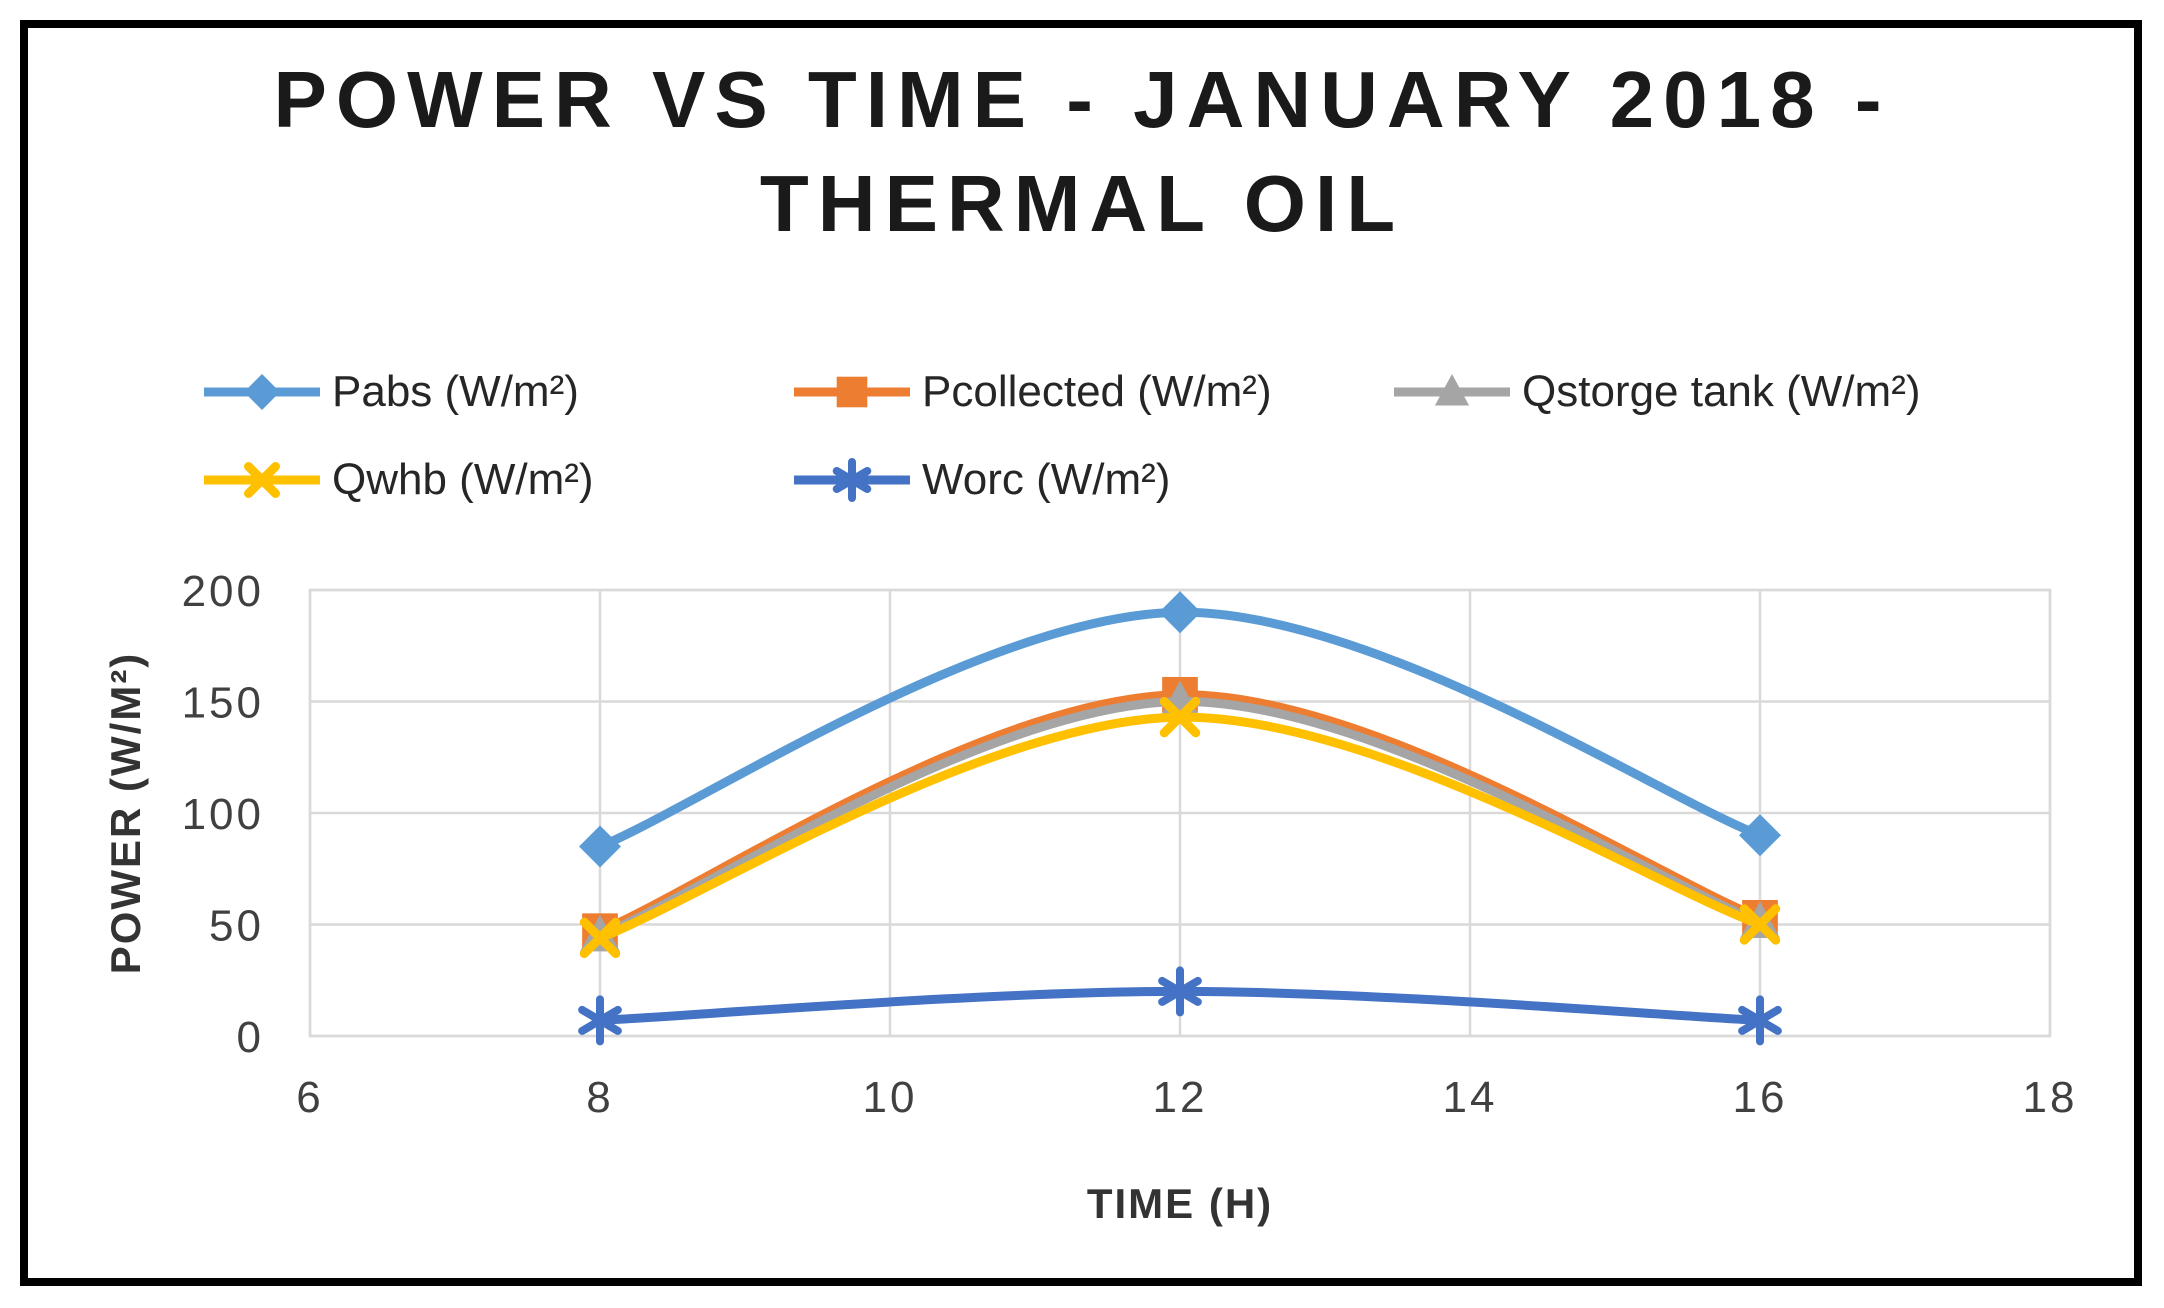 Image resolution: width=2164 pixels, height=1308 pixels. Describe the element at coordinates (236, 926) in the screenshot. I see `y-tick-label: 50` at that location.